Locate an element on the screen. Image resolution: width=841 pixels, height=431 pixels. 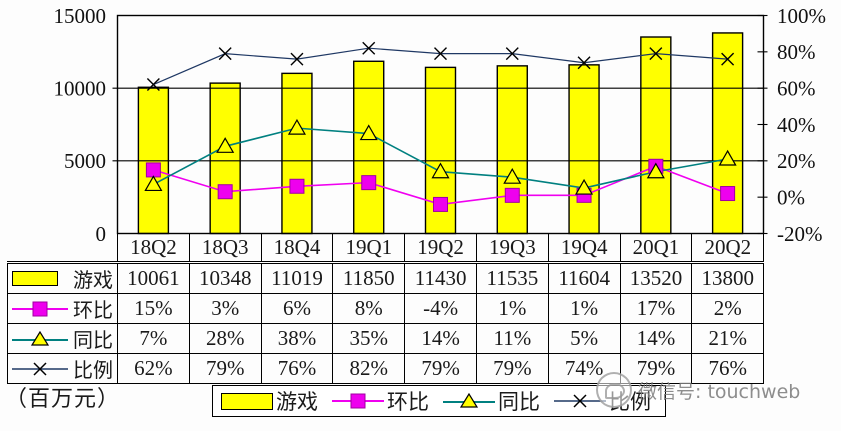
table-cell: 13800 is located at coordinates (728, 278).